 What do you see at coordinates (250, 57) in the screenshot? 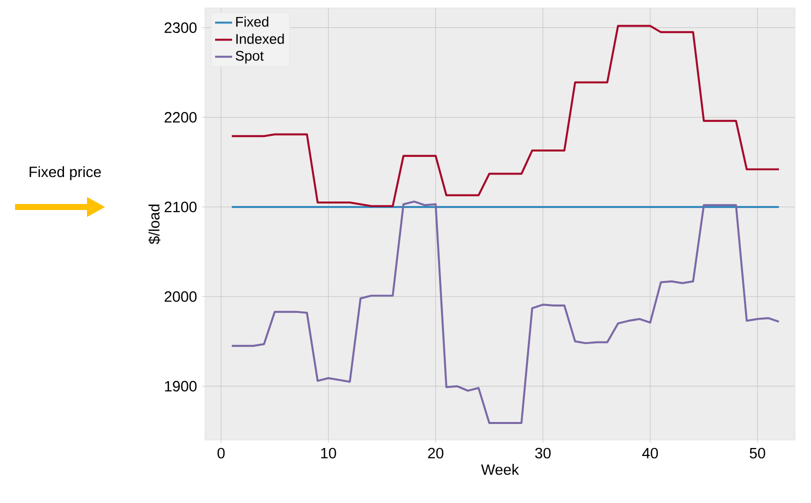
I see `legend-label: Spot` at bounding box center [250, 57].